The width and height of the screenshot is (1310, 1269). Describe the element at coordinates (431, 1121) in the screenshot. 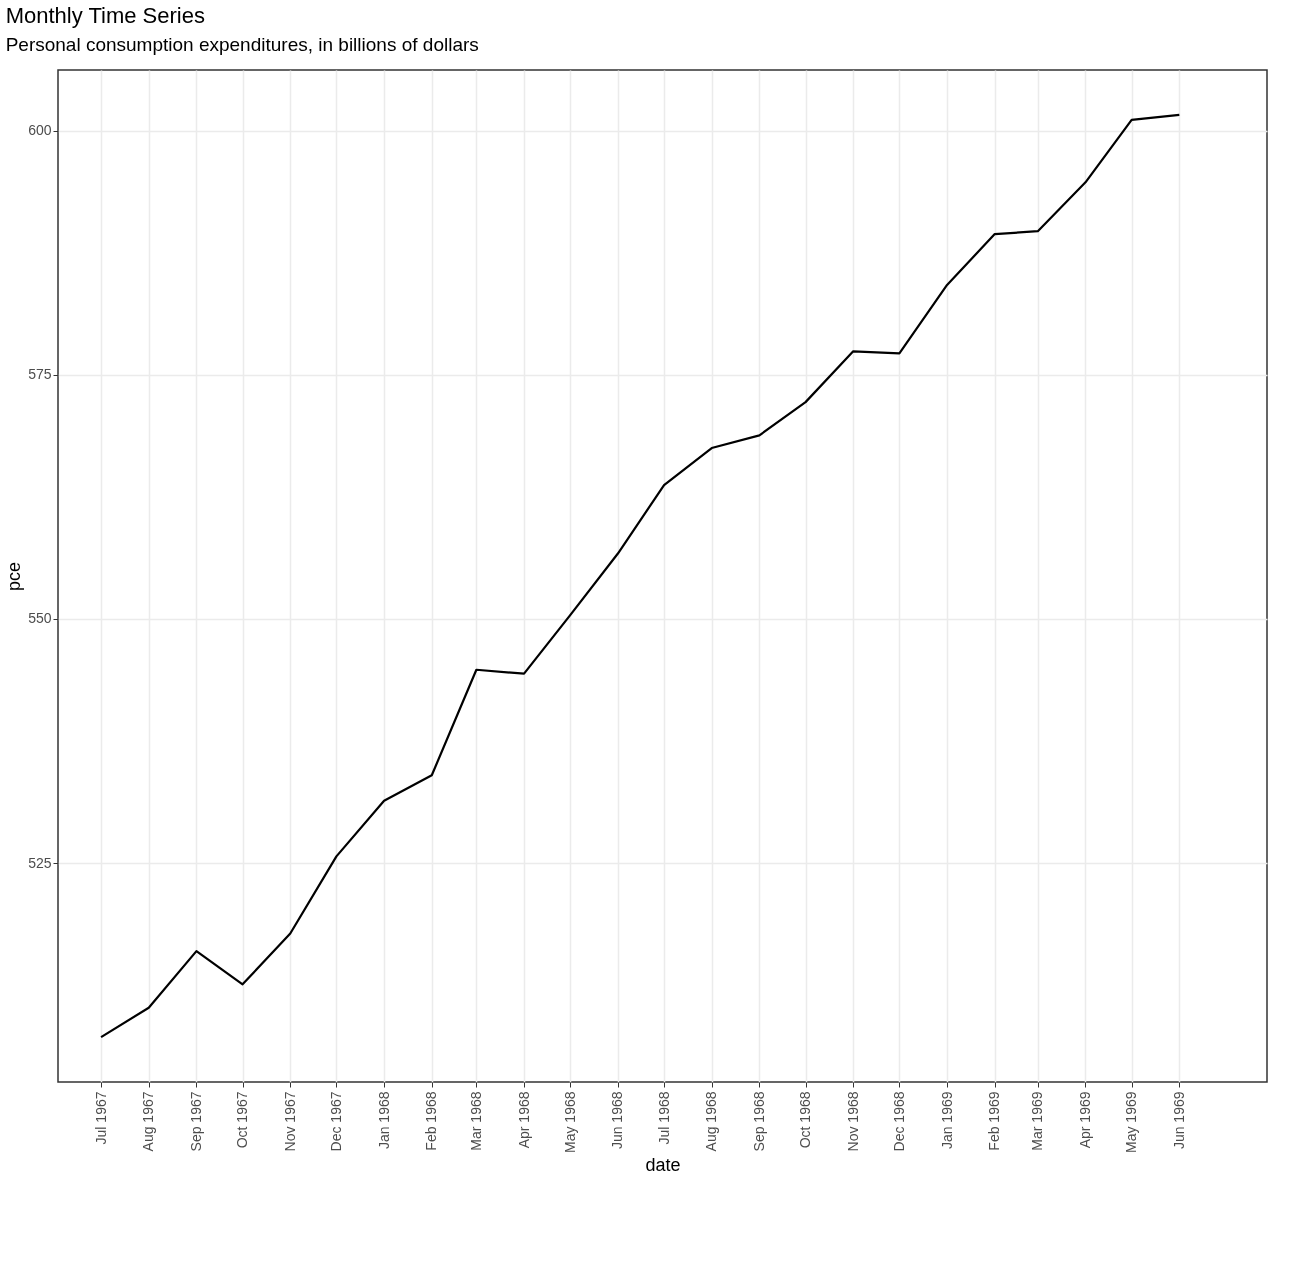

I see `x-tick-label: Feb 1968` at that location.